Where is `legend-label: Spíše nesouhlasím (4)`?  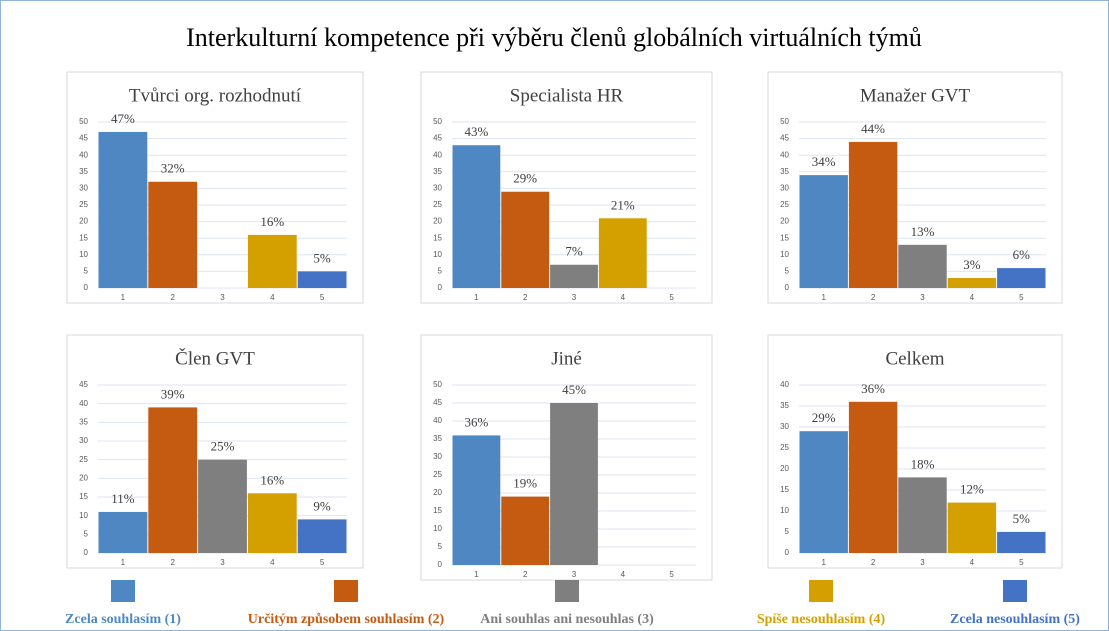
legend-label: Spíše nesouhlasím (4) is located at coordinates (821, 619).